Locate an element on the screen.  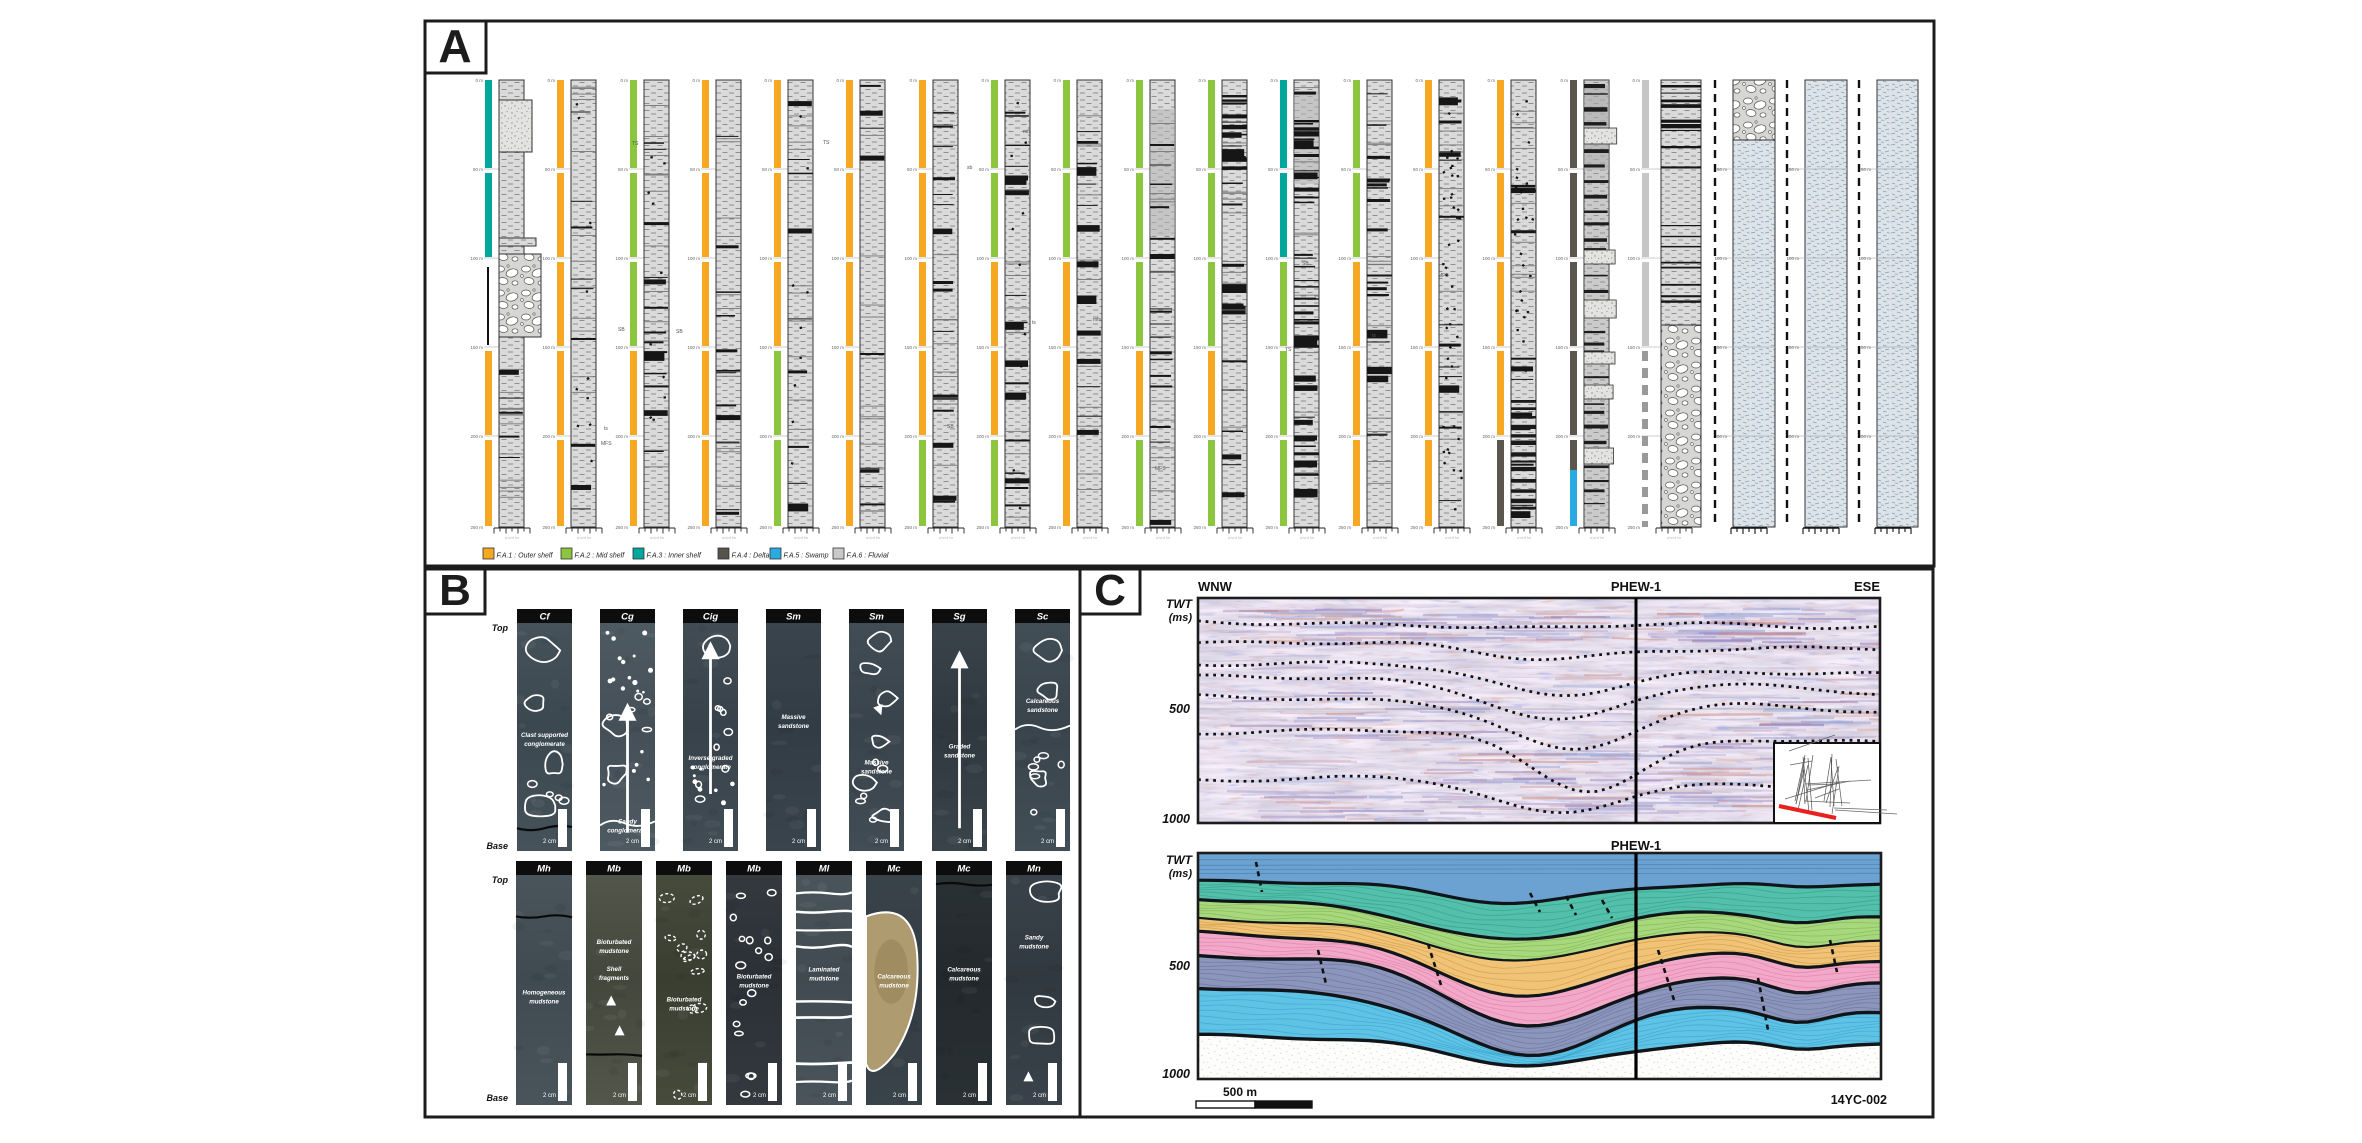
svg-text: Bioturbated is located at coordinates (684, 1000).